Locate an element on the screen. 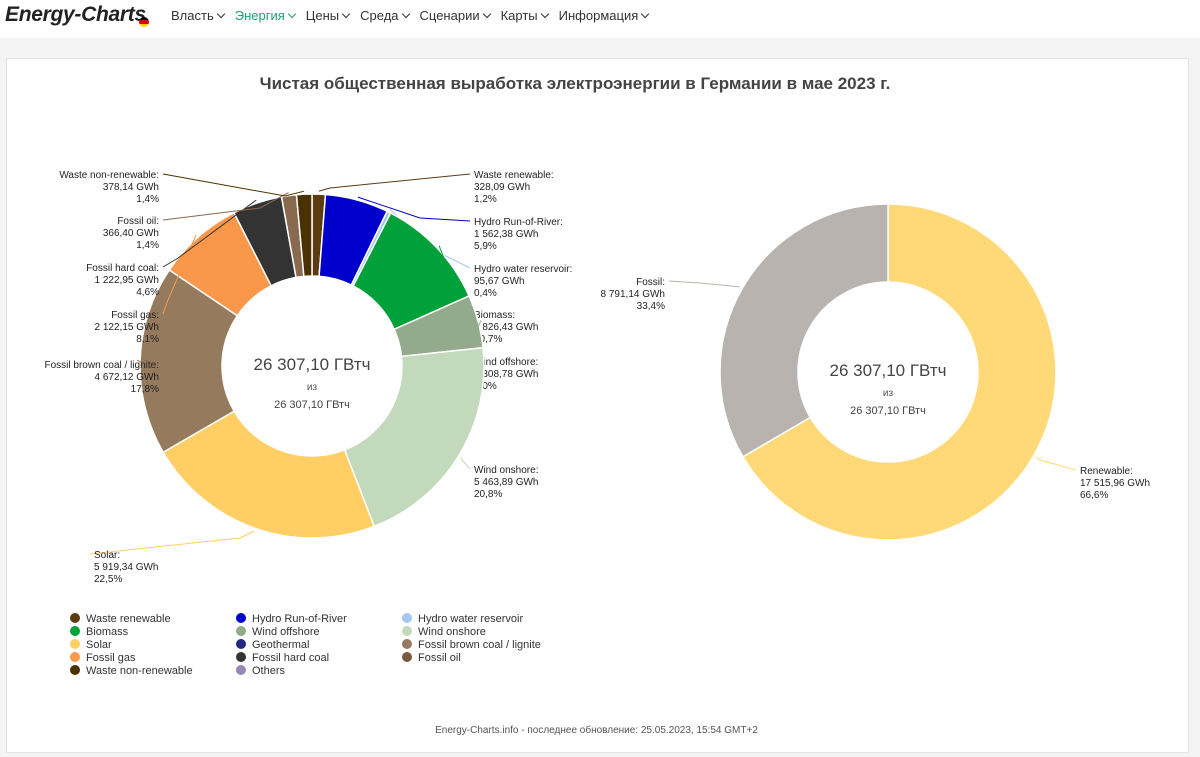 The height and width of the screenshot is (757, 1200). data-label-name: Fossil oil: is located at coordinates (138, 221).